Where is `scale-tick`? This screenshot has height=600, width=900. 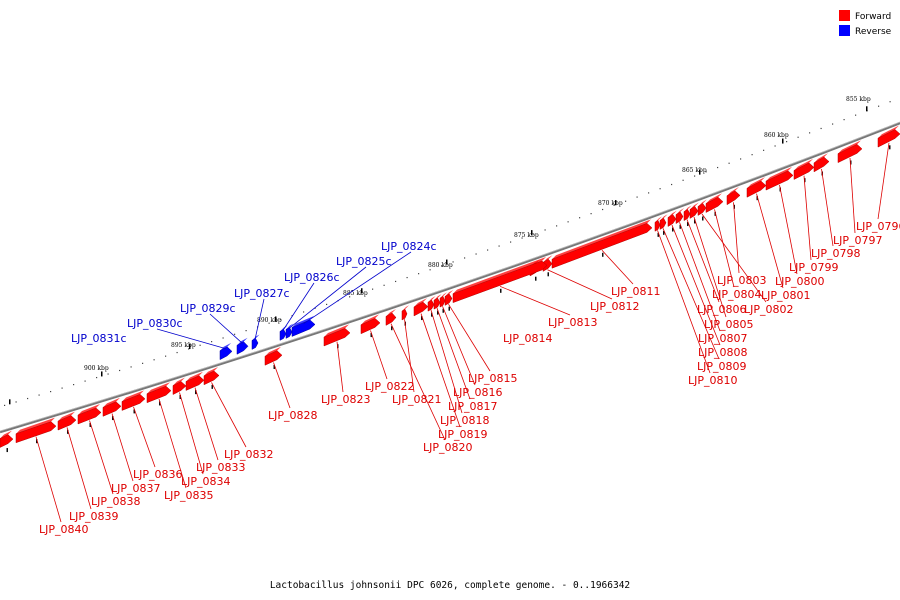 scale-tick is located at coordinates (276, 319).